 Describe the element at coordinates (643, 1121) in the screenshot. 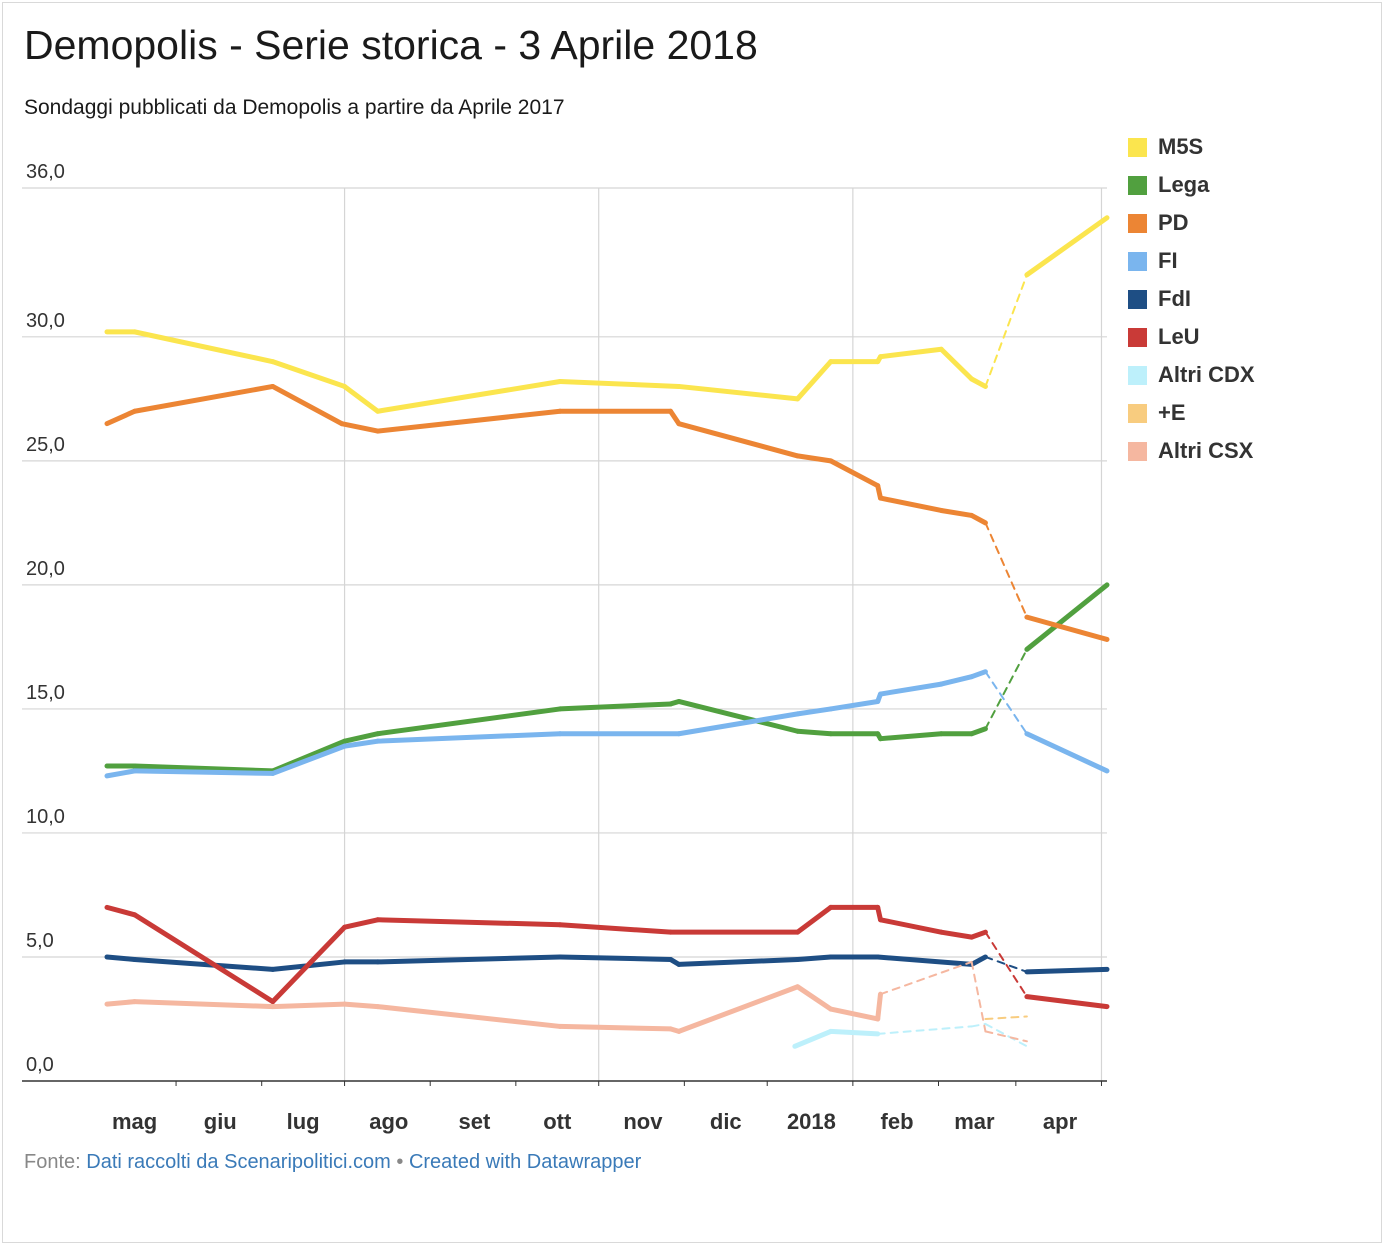

I see `x-tick-label: nov` at that location.